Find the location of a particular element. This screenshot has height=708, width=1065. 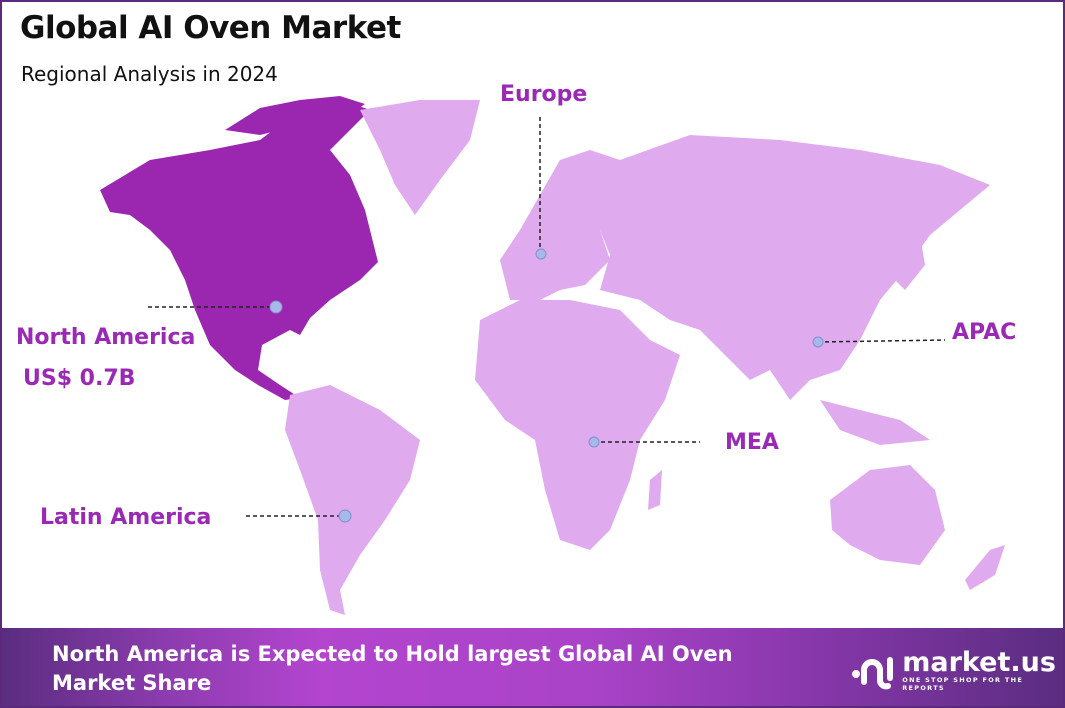

label-latin-america: Latin America is located at coordinates (126, 517).